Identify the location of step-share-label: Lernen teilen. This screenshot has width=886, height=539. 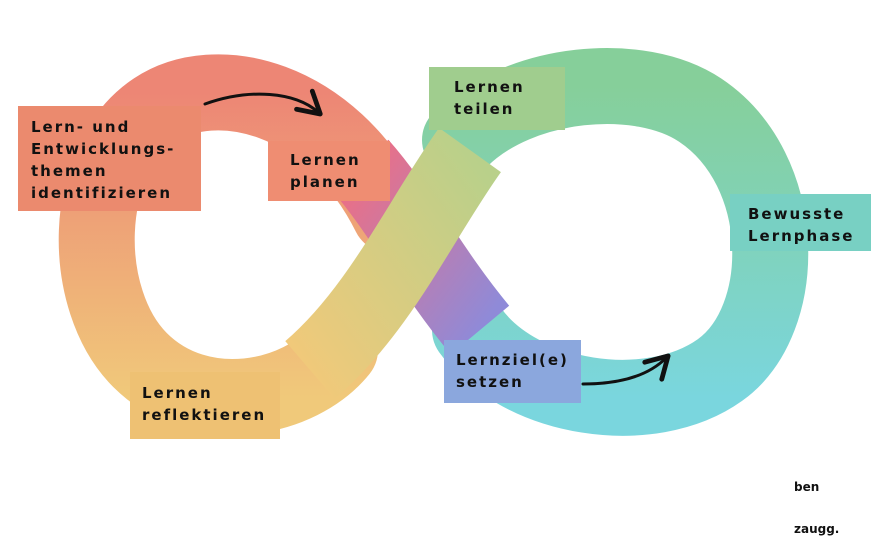
(497, 98).